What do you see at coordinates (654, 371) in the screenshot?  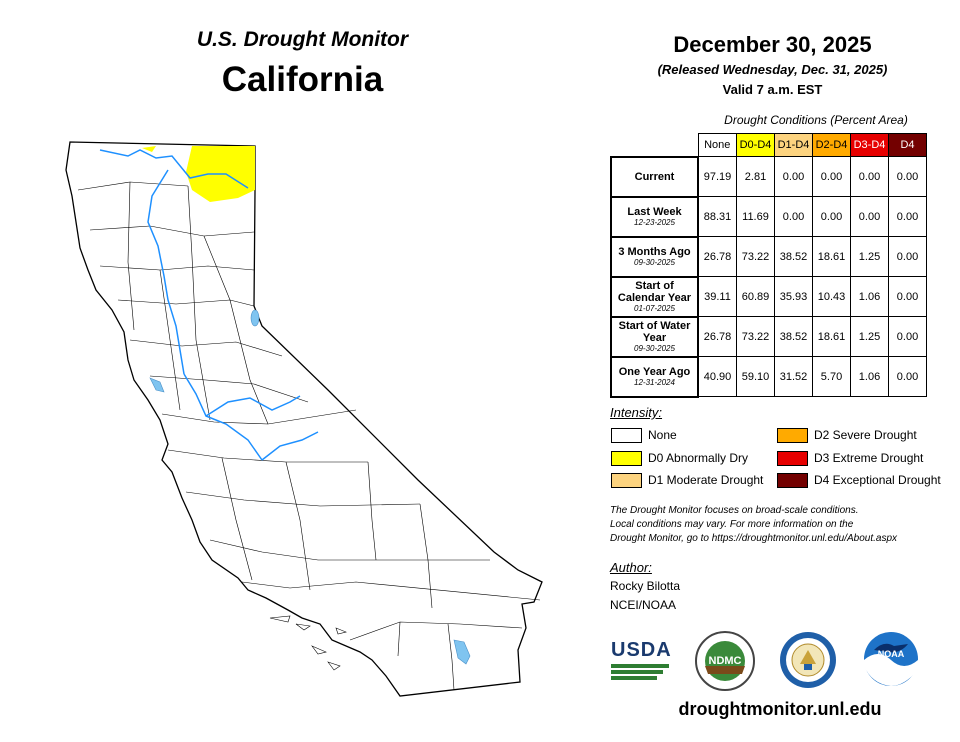 I see `row-label-text: One Year Ago` at bounding box center [654, 371].